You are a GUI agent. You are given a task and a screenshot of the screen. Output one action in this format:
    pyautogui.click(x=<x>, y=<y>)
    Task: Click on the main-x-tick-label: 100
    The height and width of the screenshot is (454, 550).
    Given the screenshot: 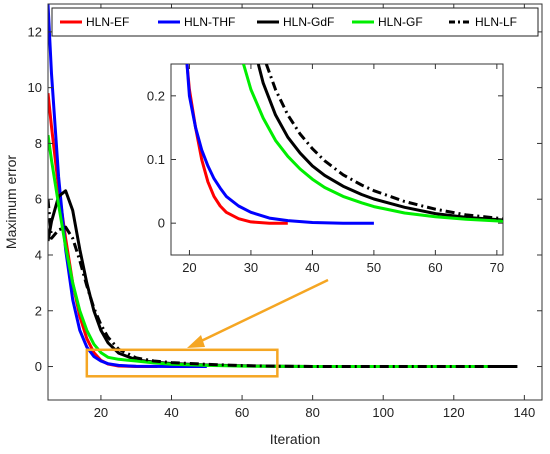 What is the action you would take?
    pyautogui.click(x=383, y=412)
    